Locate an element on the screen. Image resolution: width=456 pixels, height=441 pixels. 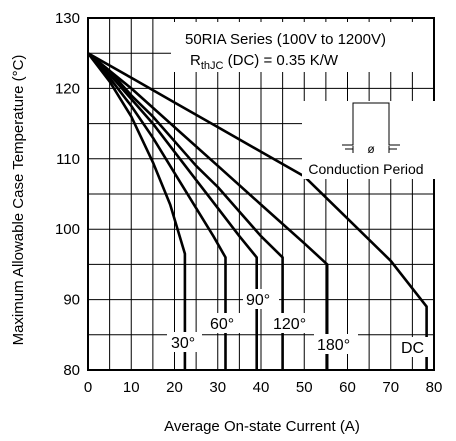
series-label-120: 120° is located at coordinates (289, 324).